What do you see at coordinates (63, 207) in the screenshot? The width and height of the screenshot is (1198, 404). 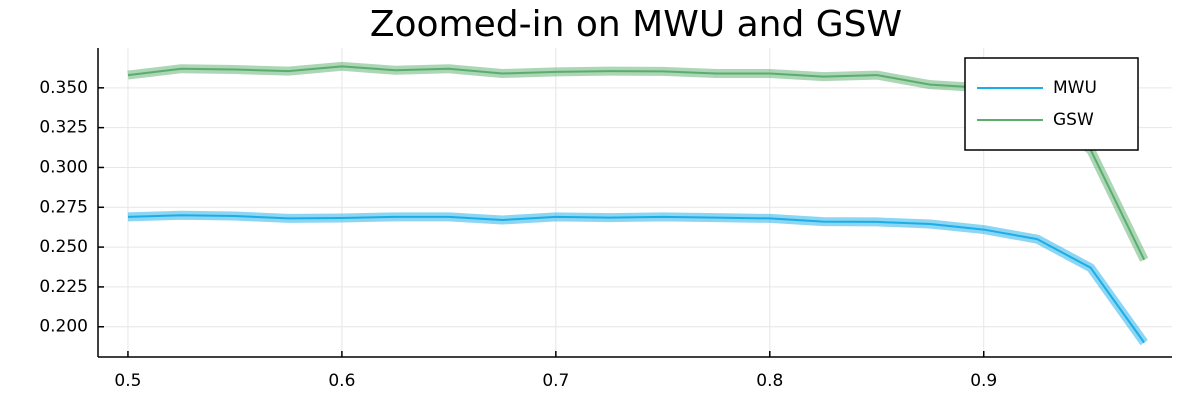 I see `y-tick-label: 0.275` at bounding box center [63, 207].